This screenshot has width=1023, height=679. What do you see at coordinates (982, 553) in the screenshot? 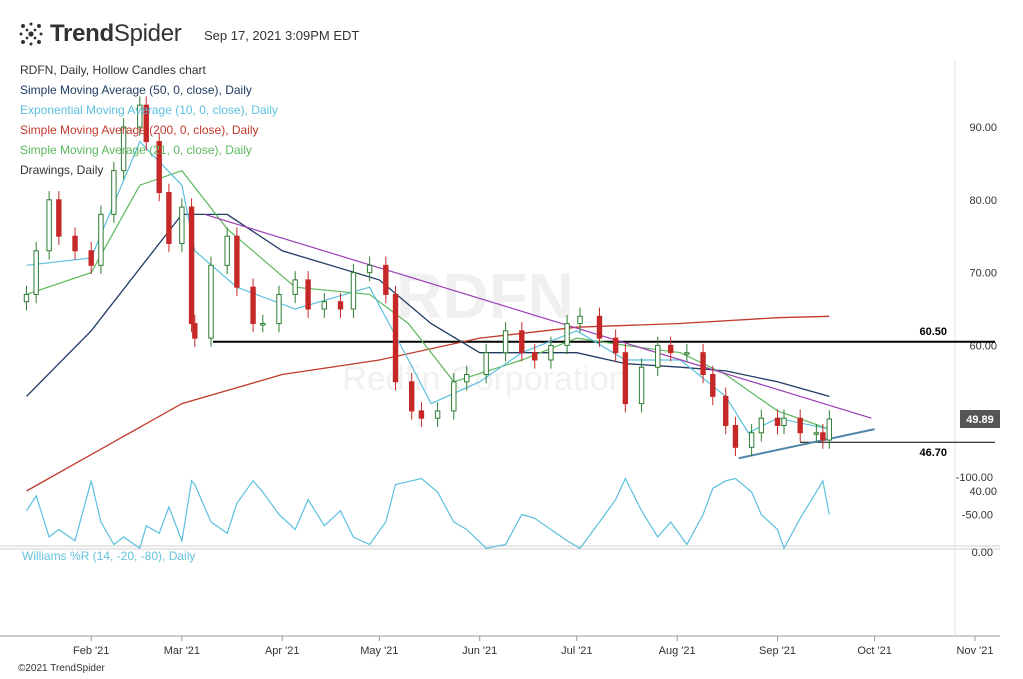
I see `williams-y-tick-label: 0.00` at bounding box center [982, 553].